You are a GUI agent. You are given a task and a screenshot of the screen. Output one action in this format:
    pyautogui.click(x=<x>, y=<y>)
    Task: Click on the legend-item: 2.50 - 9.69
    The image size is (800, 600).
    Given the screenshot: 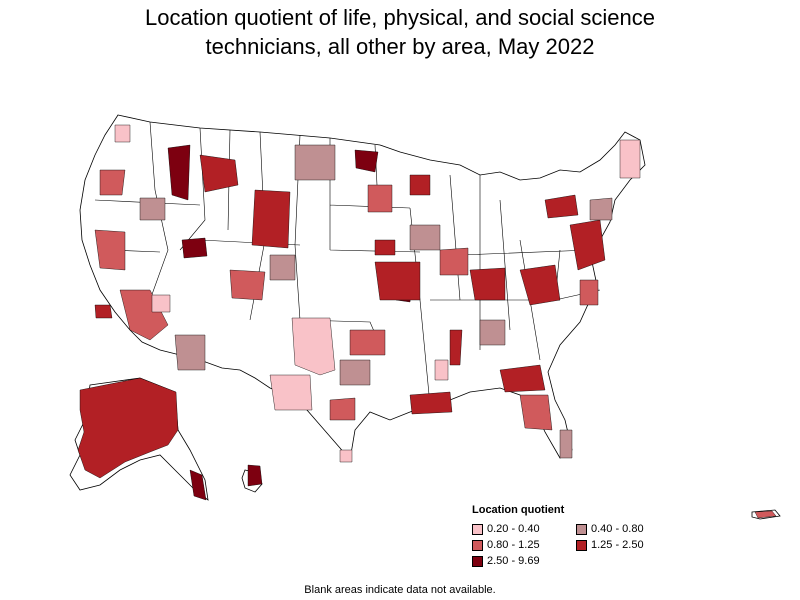 What is the action you would take?
    pyautogui.click(x=524, y=561)
    